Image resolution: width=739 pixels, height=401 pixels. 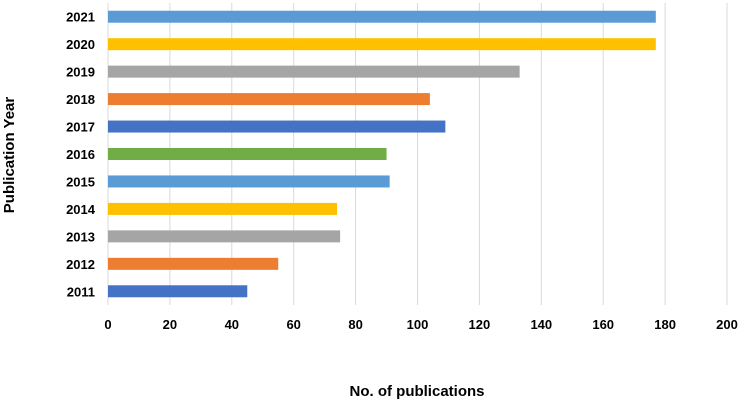 What do you see at coordinates (80, 127) in the screenshot?
I see `y-tick-label: 2017` at bounding box center [80, 127].